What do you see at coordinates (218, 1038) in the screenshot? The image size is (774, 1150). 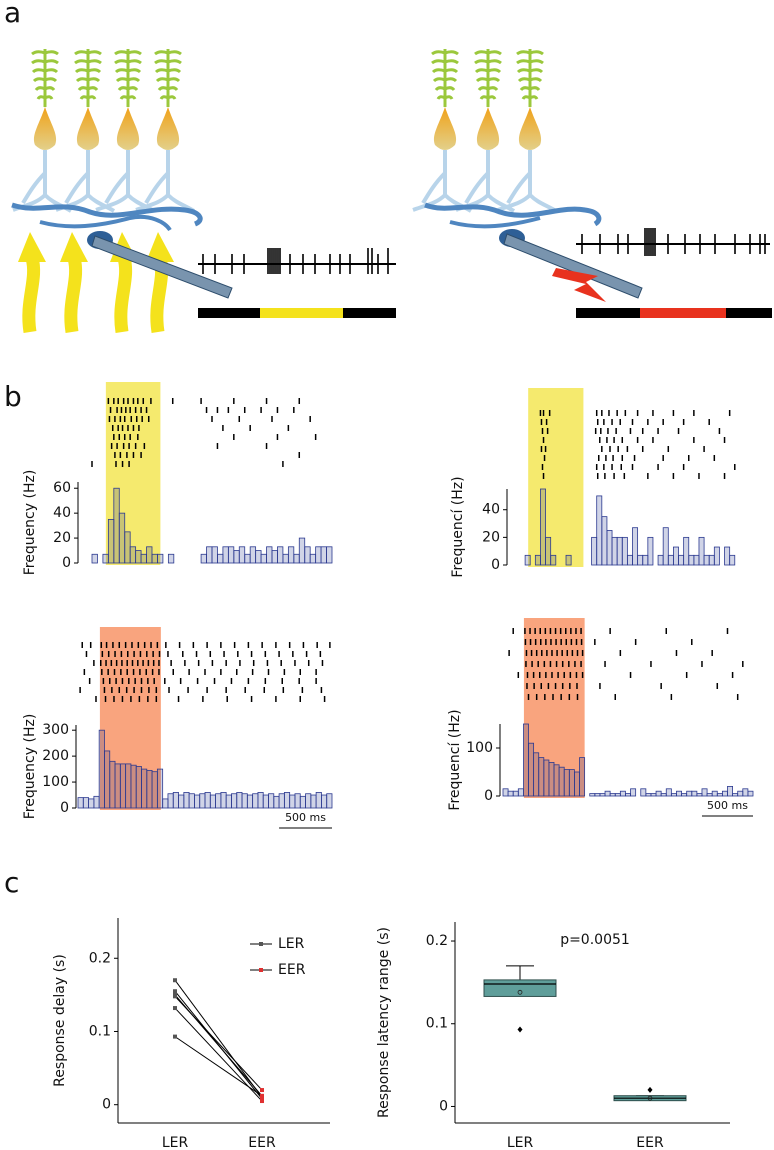 I see `pair-line` at bounding box center [218, 1038].